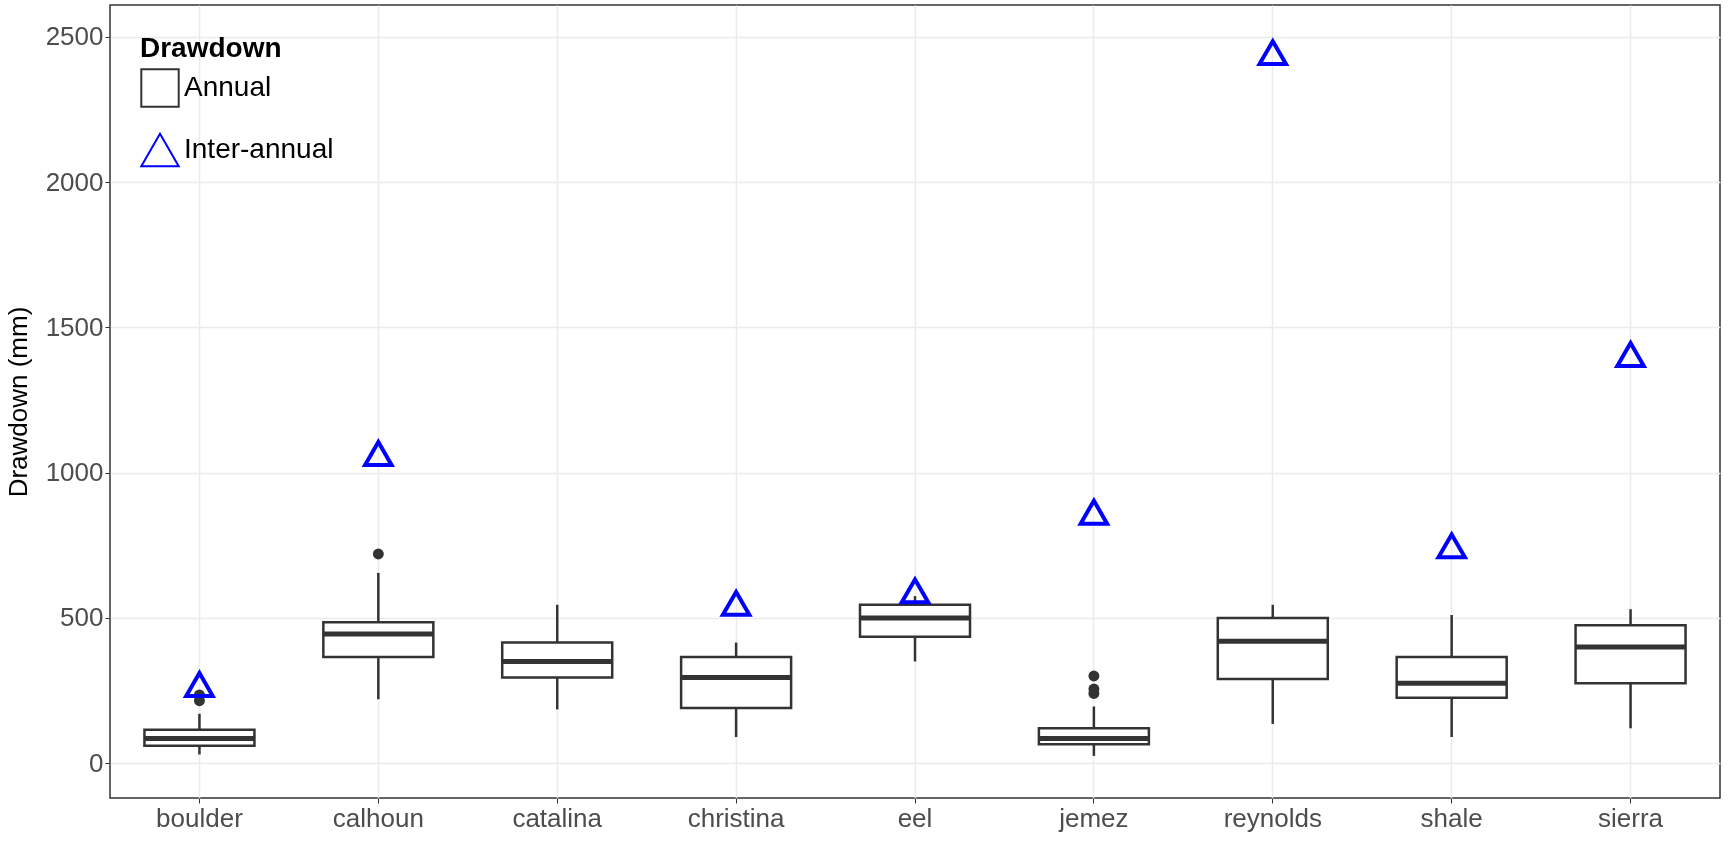 The width and height of the screenshot is (1733, 844). What do you see at coordinates (211, 47) in the screenshot?
I see `legend-title: Drawdown` at bounding box center [211, 47].